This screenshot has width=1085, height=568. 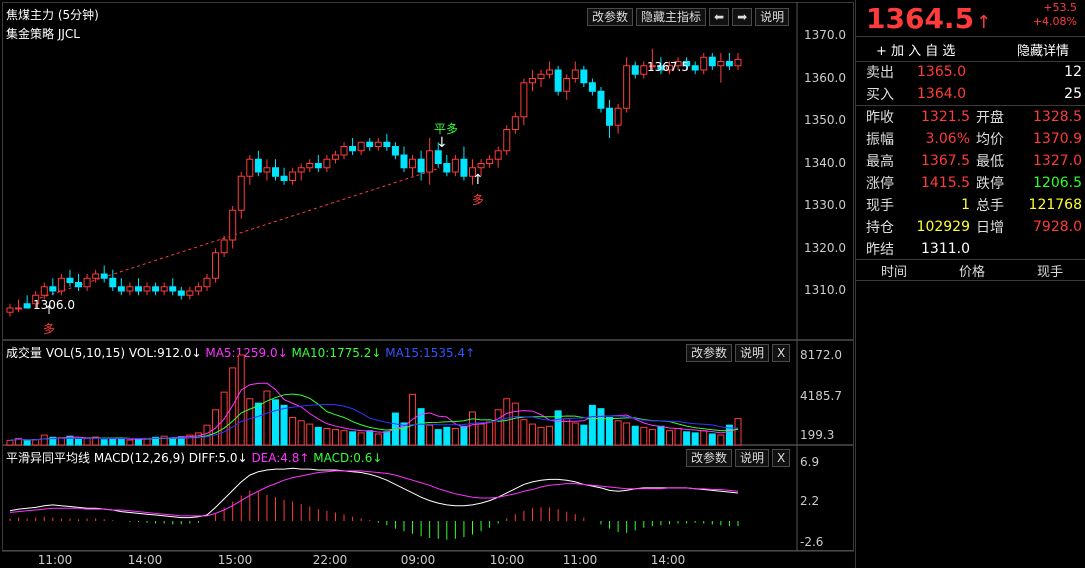 What do you see at coordinates (880, 162) in the screenshot?
I see `stat-label: 最高` at bounding box center [880, 162].